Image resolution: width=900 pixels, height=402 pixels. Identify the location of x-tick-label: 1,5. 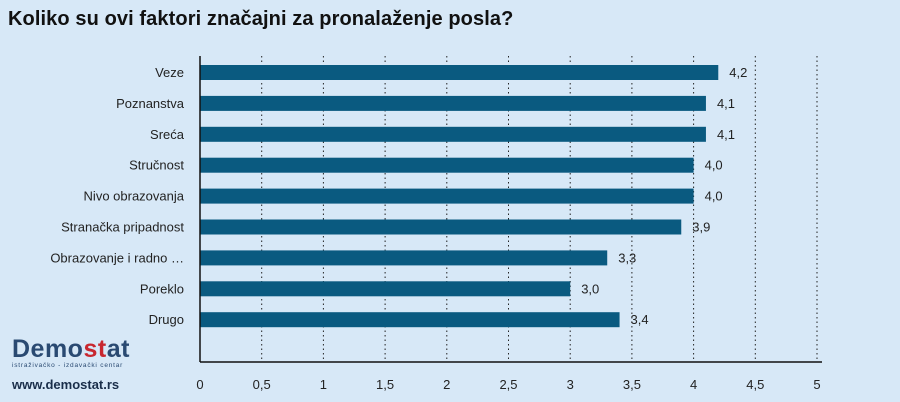
(385, 384).